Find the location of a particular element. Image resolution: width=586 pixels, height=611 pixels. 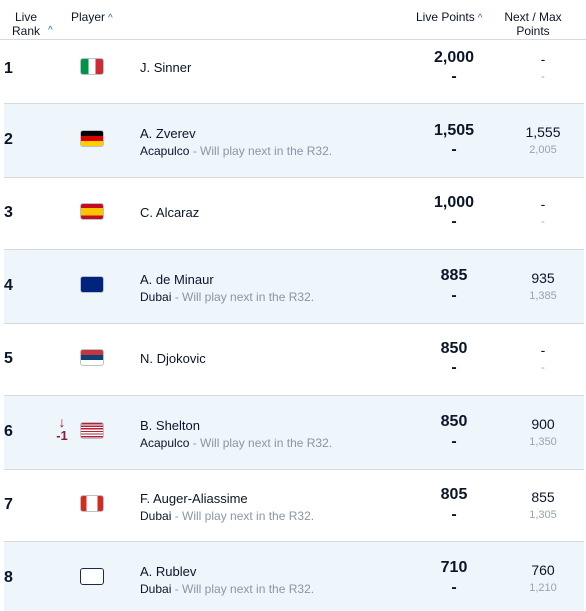

max-points: 1,385 is located at coordinates (543, 296).